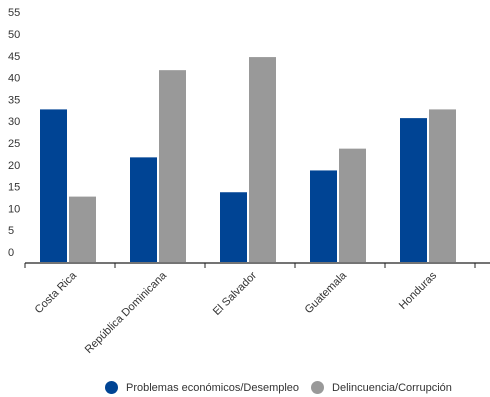 The width and height of the screenshot is (490, 397). I want to click on y-tick-label: 20, so click(14, 166).